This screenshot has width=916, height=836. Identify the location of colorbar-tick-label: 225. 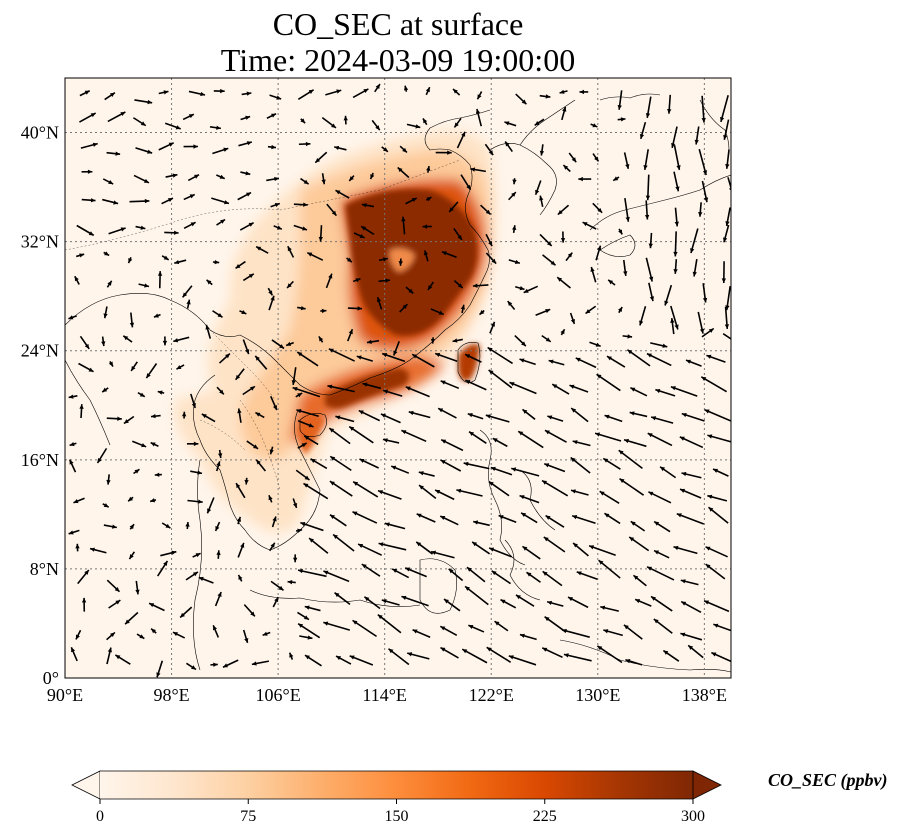
(545, 816).